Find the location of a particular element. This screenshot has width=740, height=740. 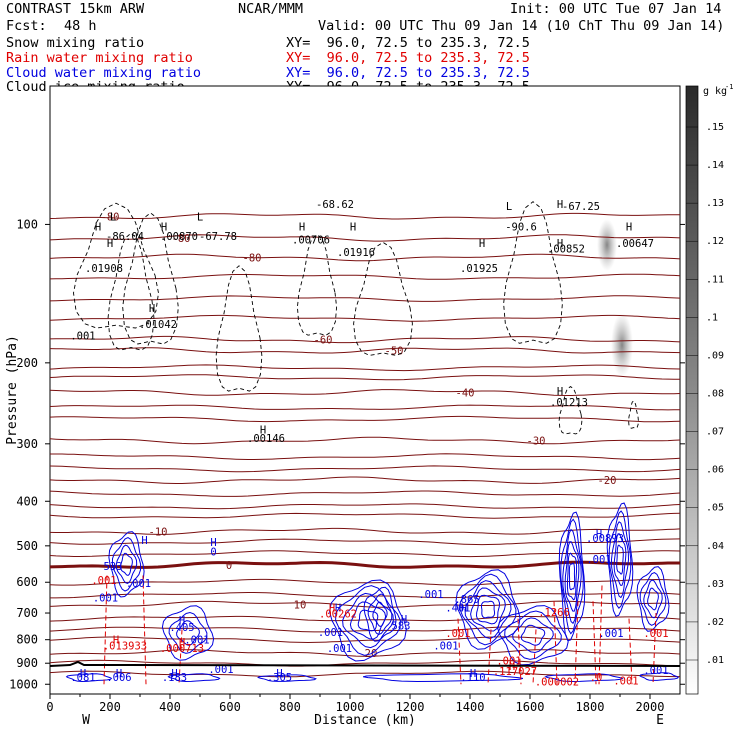

cloud-water-label: .865 is located at coordinates (466, 600).